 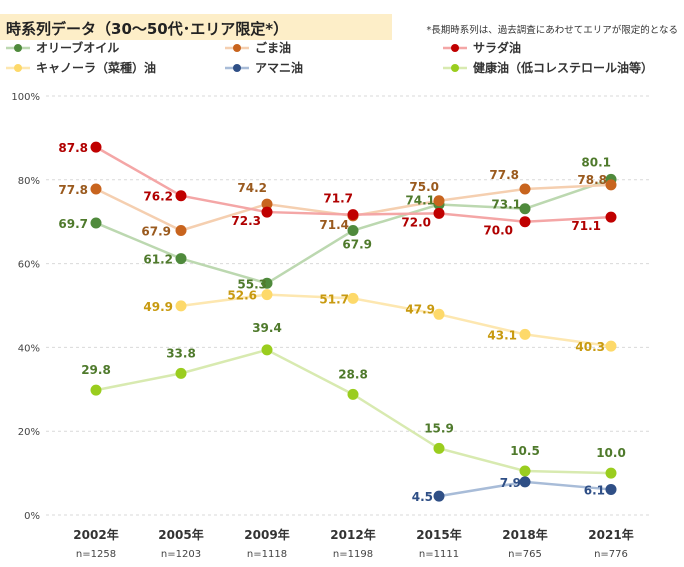 What do you see at coordinates (181, 554) in the screenshot?
I see `sample-size-label: n=1203` at bounding box center [181, 554].